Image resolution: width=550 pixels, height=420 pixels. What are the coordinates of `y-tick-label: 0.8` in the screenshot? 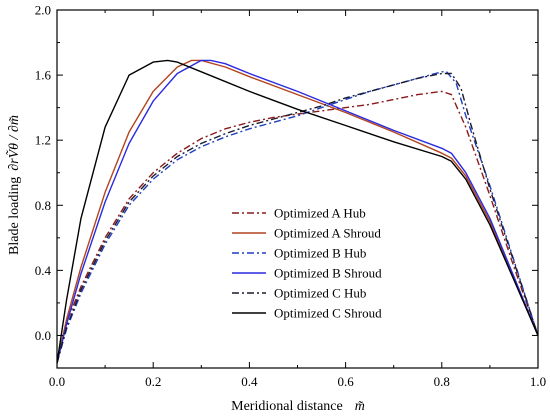 It's located at (43, 205).